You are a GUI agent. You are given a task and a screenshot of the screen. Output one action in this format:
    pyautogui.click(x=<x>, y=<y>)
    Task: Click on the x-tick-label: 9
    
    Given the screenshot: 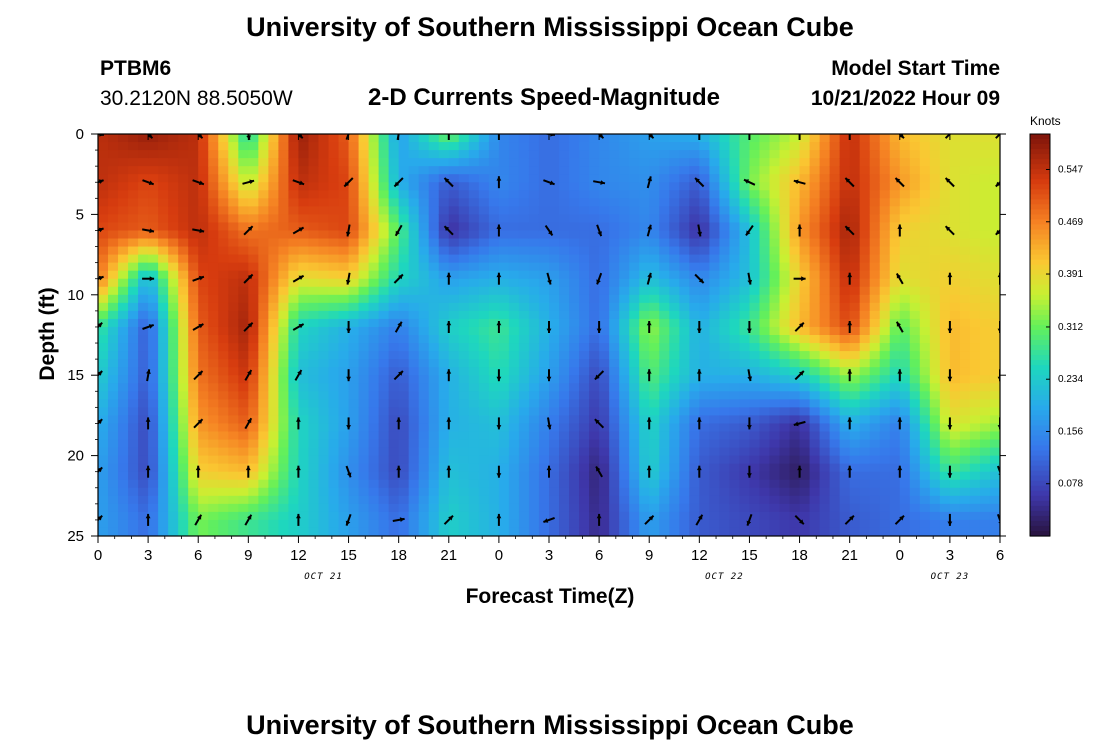 What is the action you would take?
    pyautogui.click(x=649, y=555)
    